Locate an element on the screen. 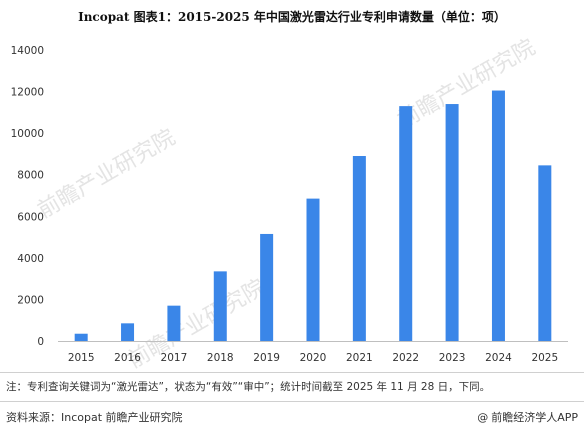  x-tick-label: 2022 is located at coordinates (405, 358).